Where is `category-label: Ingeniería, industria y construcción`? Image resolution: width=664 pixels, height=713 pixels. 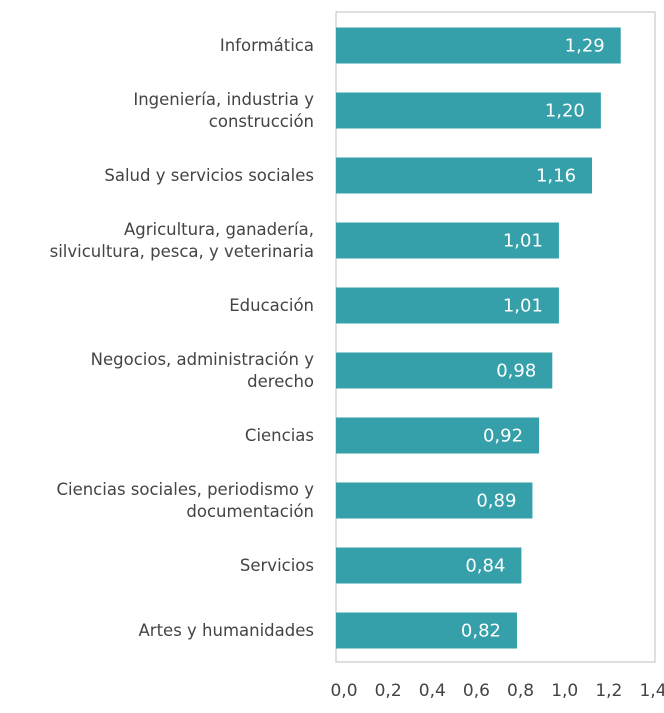
category-label: Ingeniería, industria y construcción is located at coordinates (223, 110).